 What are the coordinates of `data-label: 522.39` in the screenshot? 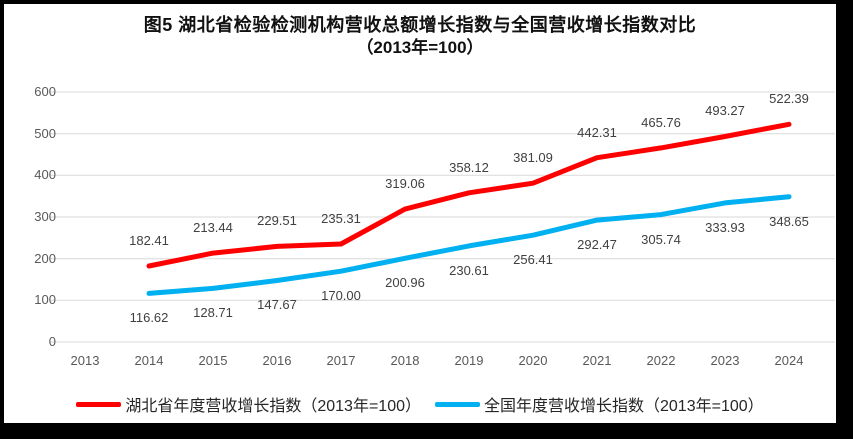 It's located at (789, 98).